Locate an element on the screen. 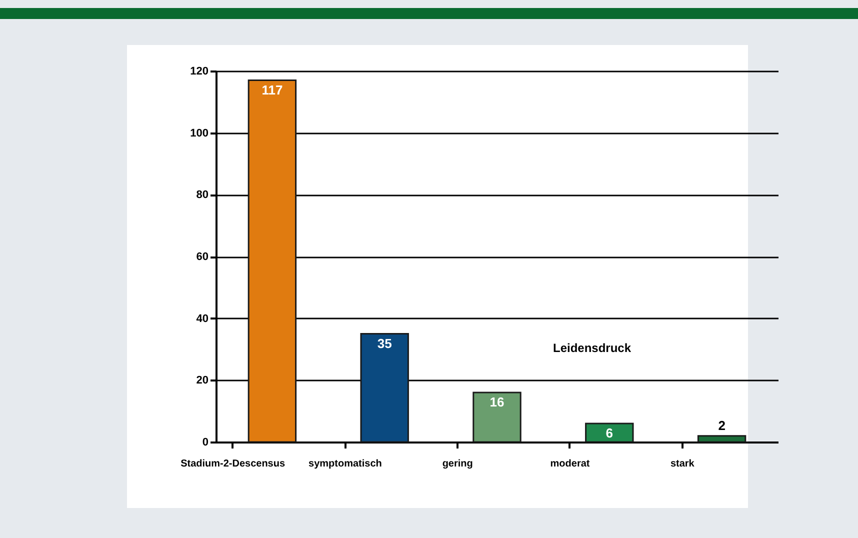 The width and height of the screenshot is (858, 538). y-tick-label: 80 is located at coordinates (202, 195).